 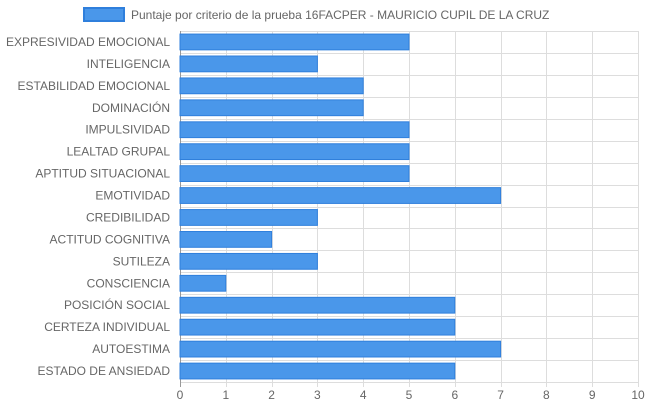 What do you see at coordinates (107, 327) in the screenshot?
I see `y-tick-label: CERTEZA INDIVIDUAL` at bounding box center [107, 327].